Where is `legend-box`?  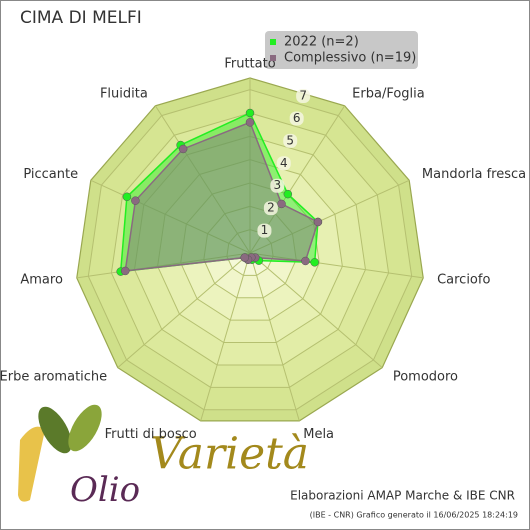
legend-box is located at coordinates (341, 50).